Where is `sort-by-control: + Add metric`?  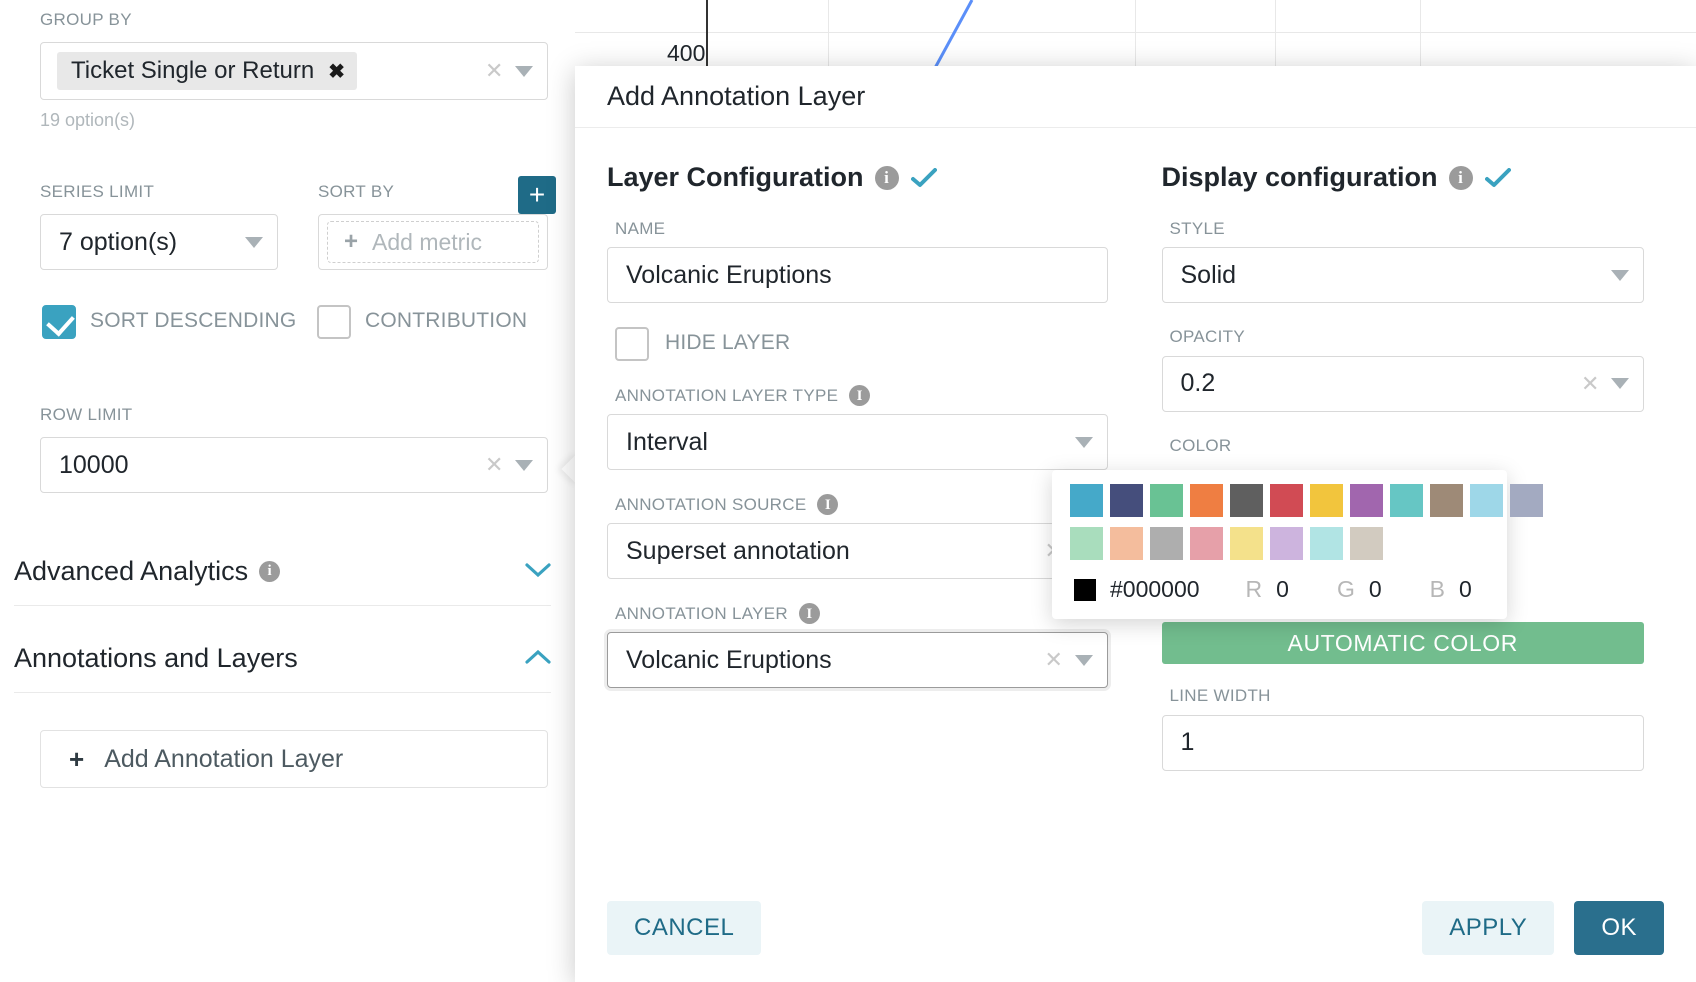 sort-by-control: + Add metric is located at coordinates (433, 242).